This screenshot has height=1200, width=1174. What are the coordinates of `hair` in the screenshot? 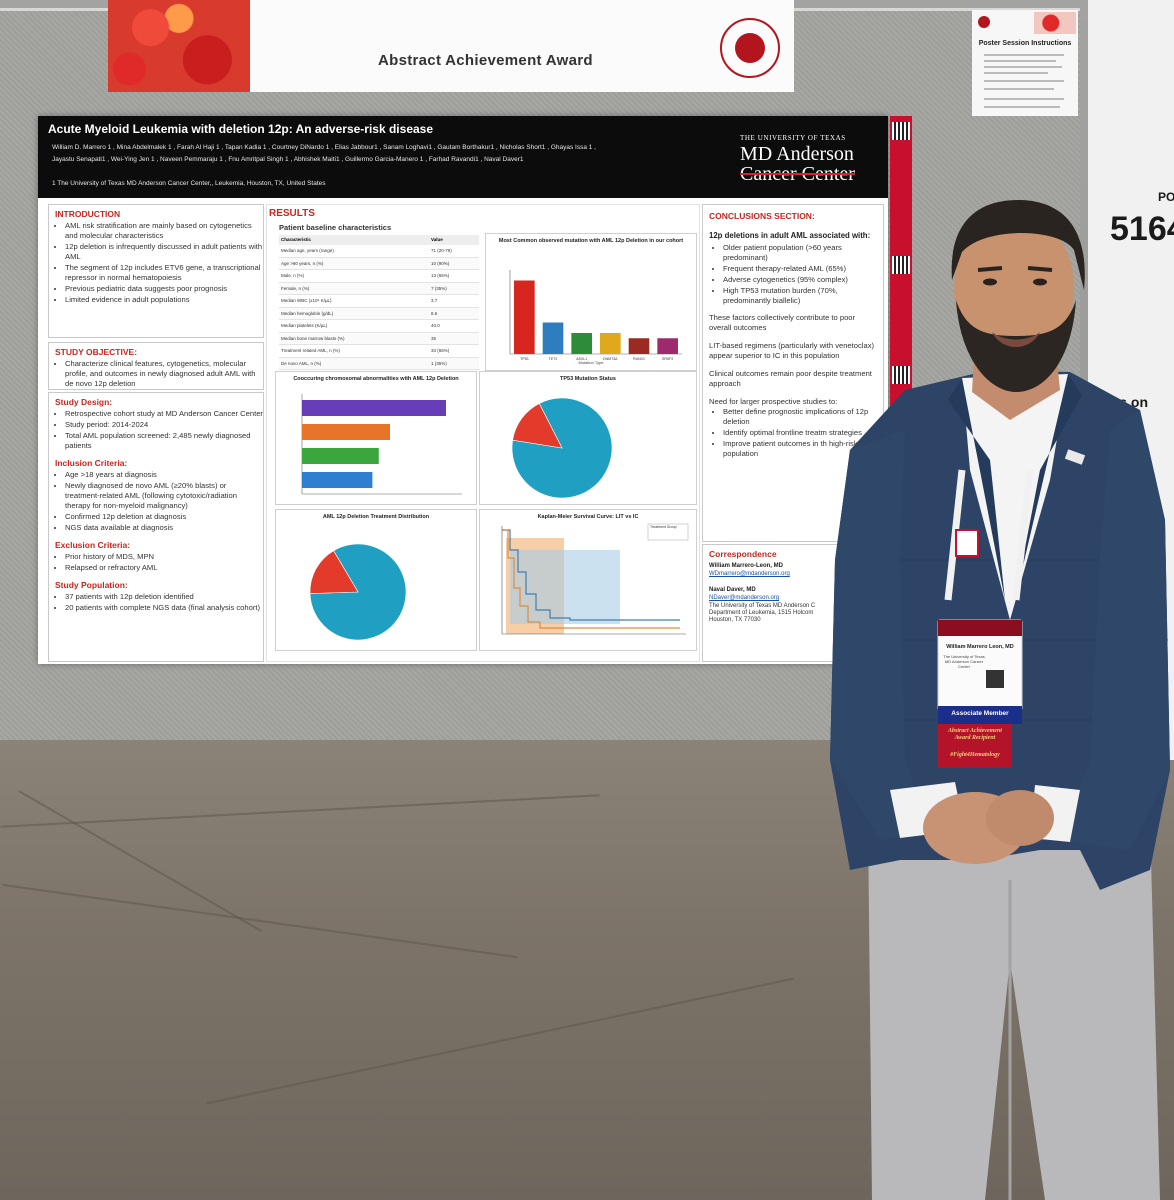 It's located at (1018, 245).